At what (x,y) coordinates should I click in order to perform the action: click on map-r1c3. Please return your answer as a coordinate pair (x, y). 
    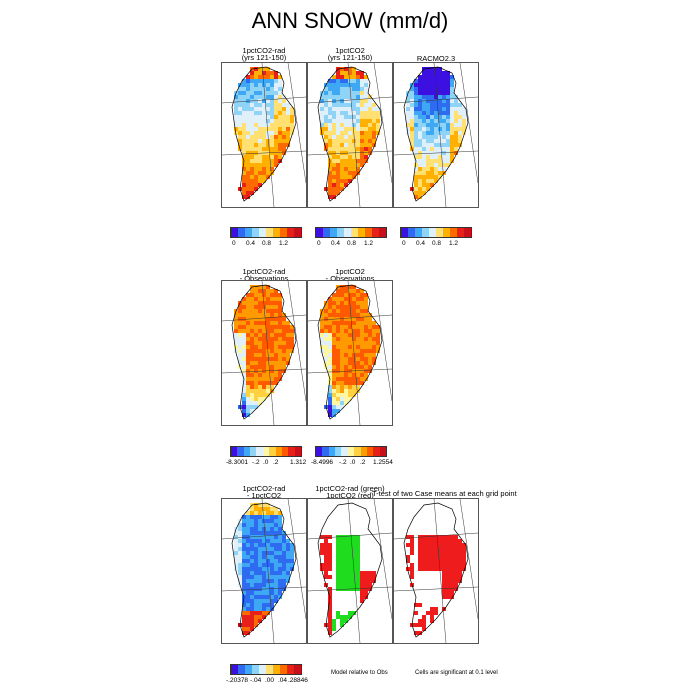
    Looking at the image, I should click on (436, 135).